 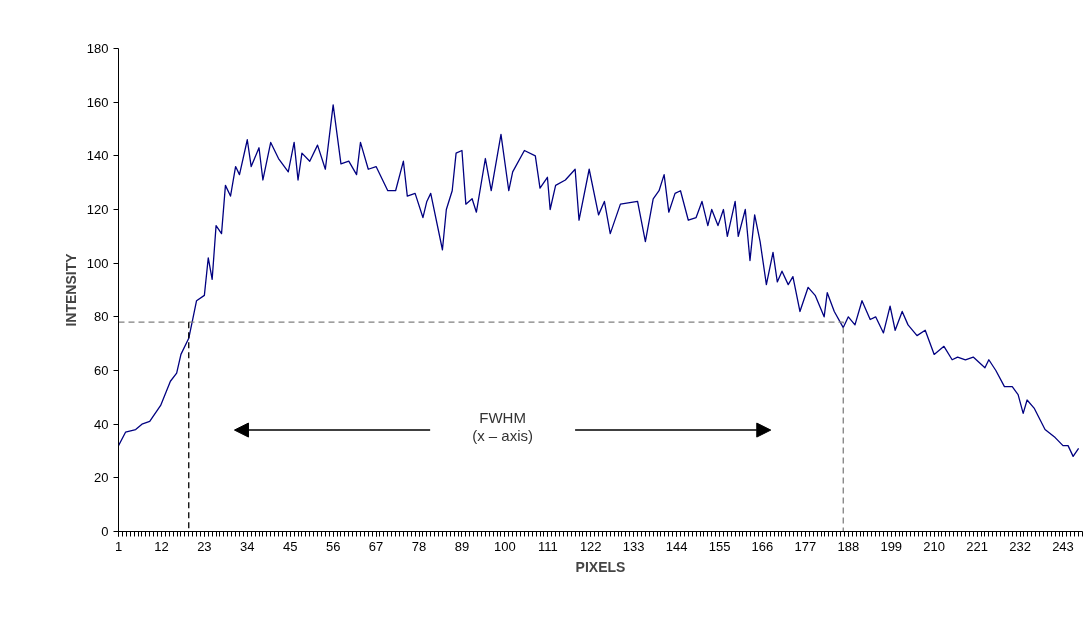 I want to click on x-tick-label: 243, so click(x=1063, y=546).